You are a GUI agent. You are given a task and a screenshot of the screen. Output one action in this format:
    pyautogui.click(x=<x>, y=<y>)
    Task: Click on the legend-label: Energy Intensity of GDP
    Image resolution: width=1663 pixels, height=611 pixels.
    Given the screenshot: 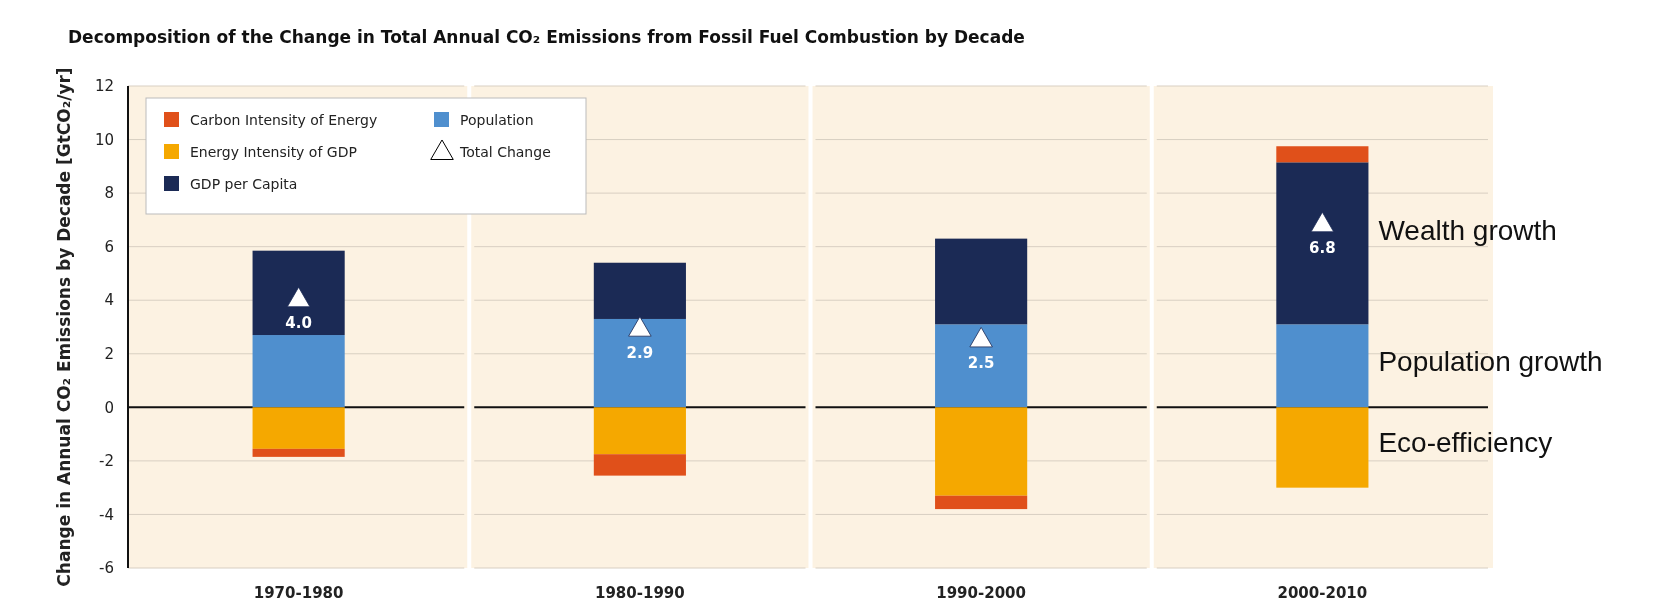 What is the action you would take?
    pyautogui.click(x=273, y=152)
    